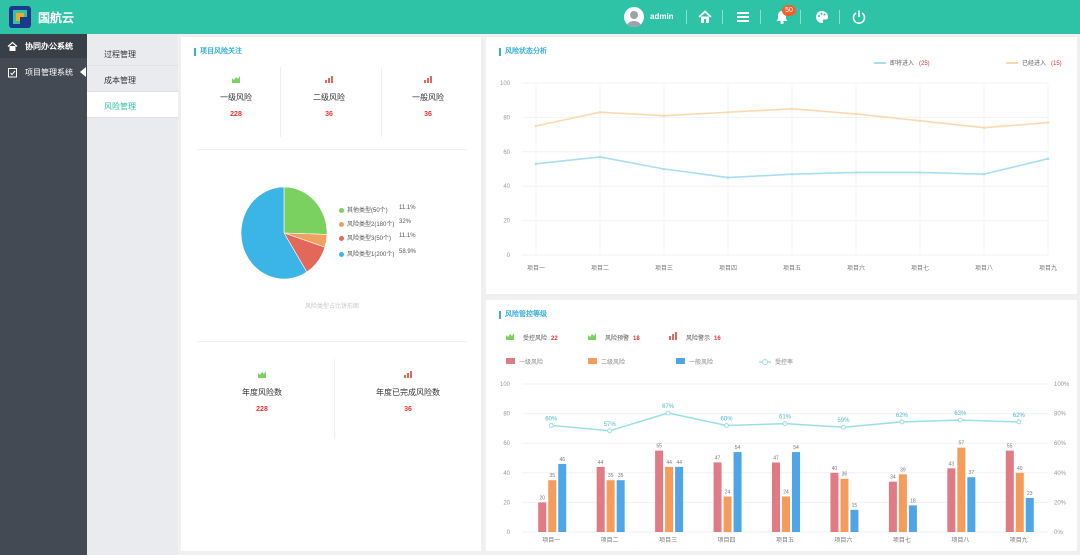 Image resolution: width=1080 pixels, height=555 pixels. Describe the element at coordinates (405, 222) in the screenshot. I see `legend-percent: 32%` at that location.